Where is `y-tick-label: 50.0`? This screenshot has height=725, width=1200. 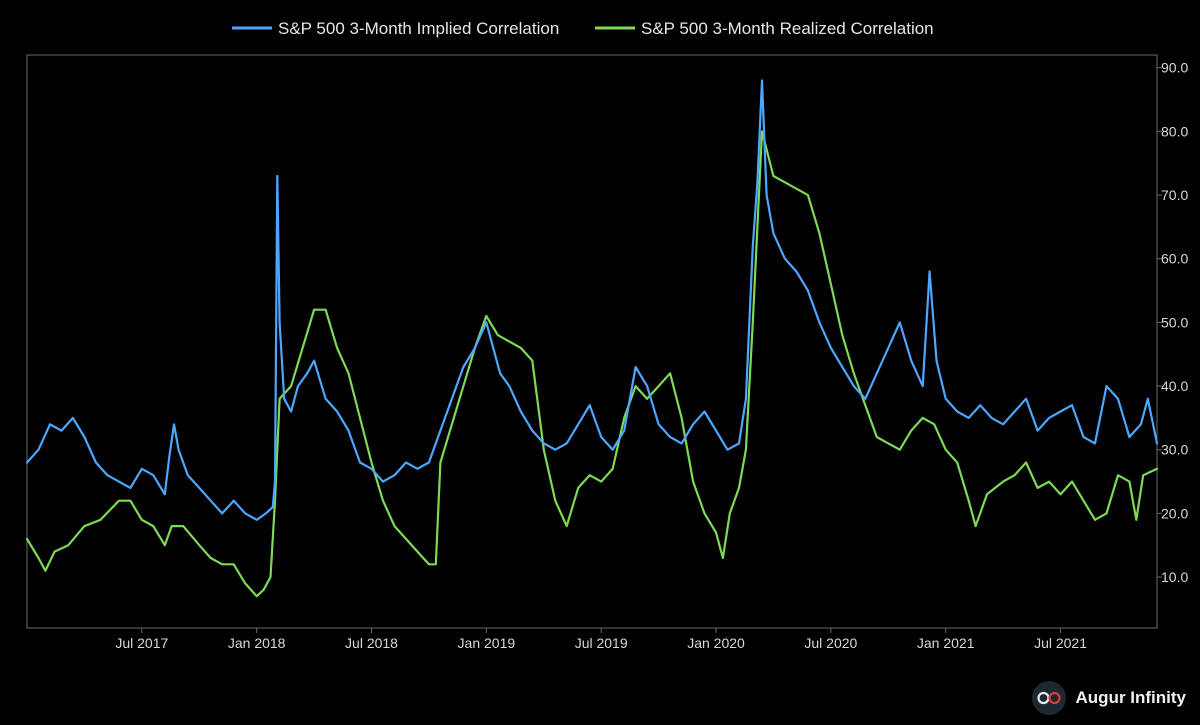
y-tick-label: 50.0 is located at coordinates (1174, 322).